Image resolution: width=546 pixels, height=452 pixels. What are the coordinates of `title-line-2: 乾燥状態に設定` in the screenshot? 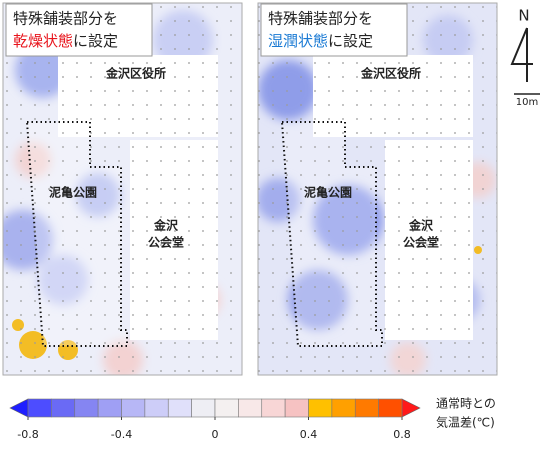 It's located at (65, 41).